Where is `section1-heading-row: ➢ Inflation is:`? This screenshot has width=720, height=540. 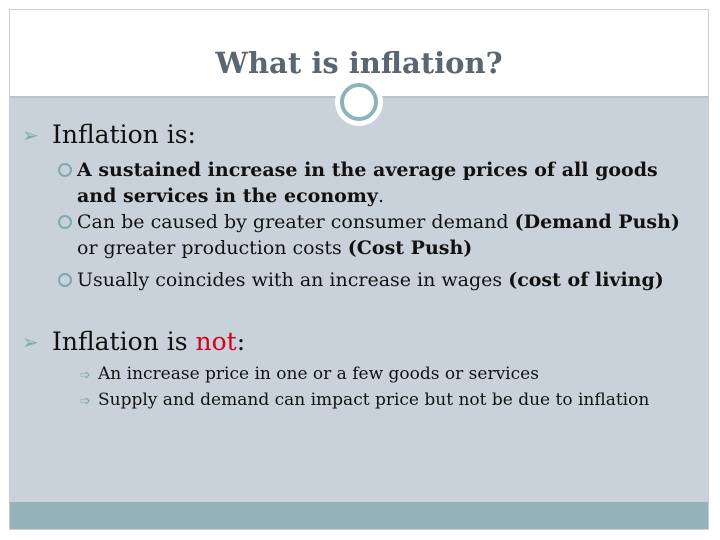 section1-heading-row: ➢ Inflation is: is located at coordinates (109, 134).